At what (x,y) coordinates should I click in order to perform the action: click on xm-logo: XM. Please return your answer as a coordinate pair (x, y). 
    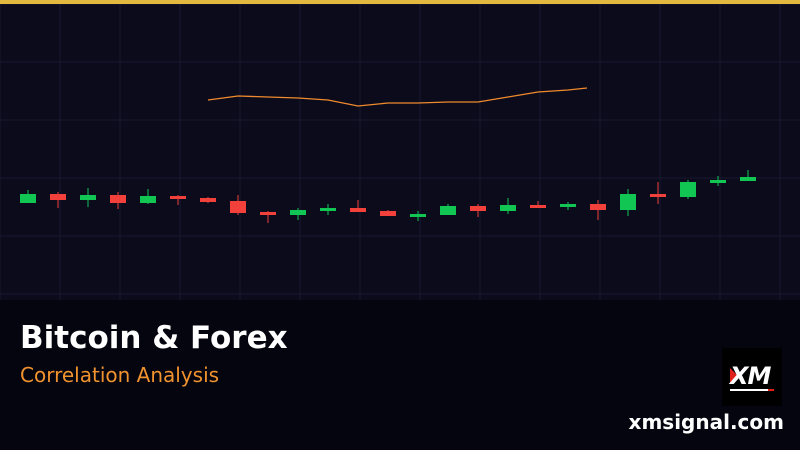
    Looking at the image, I should click on (752, 377).